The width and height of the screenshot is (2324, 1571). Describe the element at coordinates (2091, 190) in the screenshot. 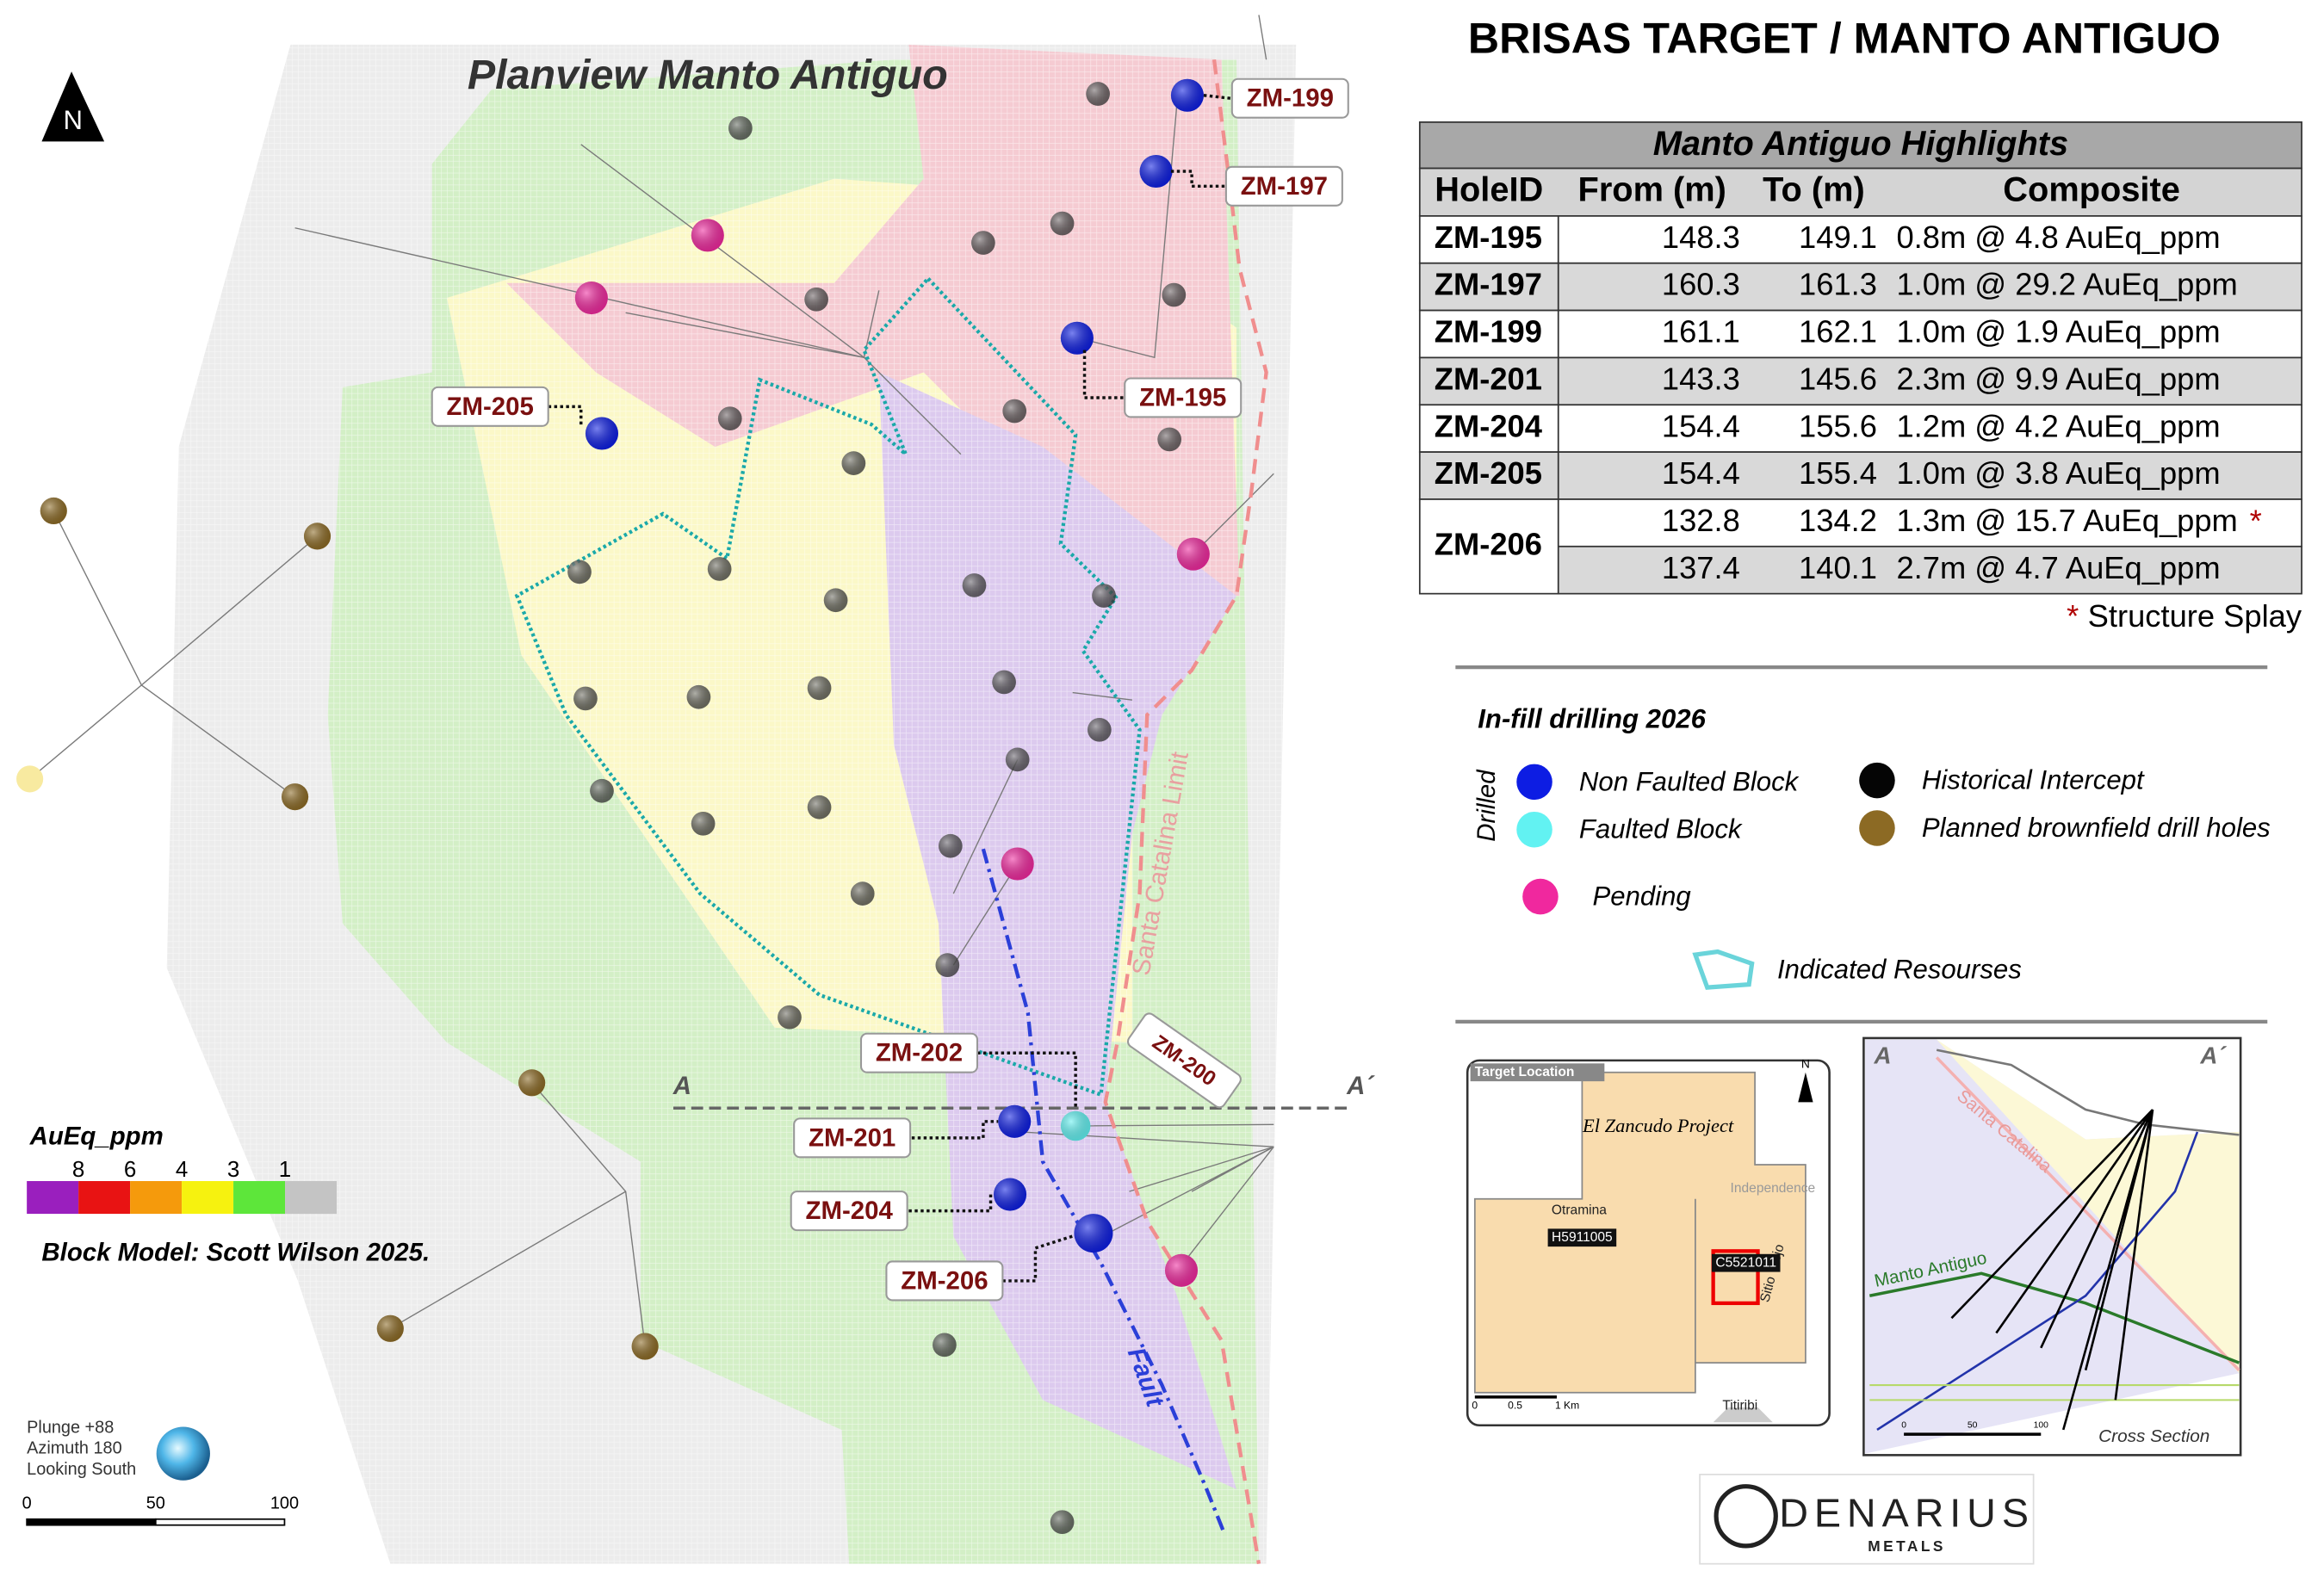

I see `table-header: Composite` at that location.